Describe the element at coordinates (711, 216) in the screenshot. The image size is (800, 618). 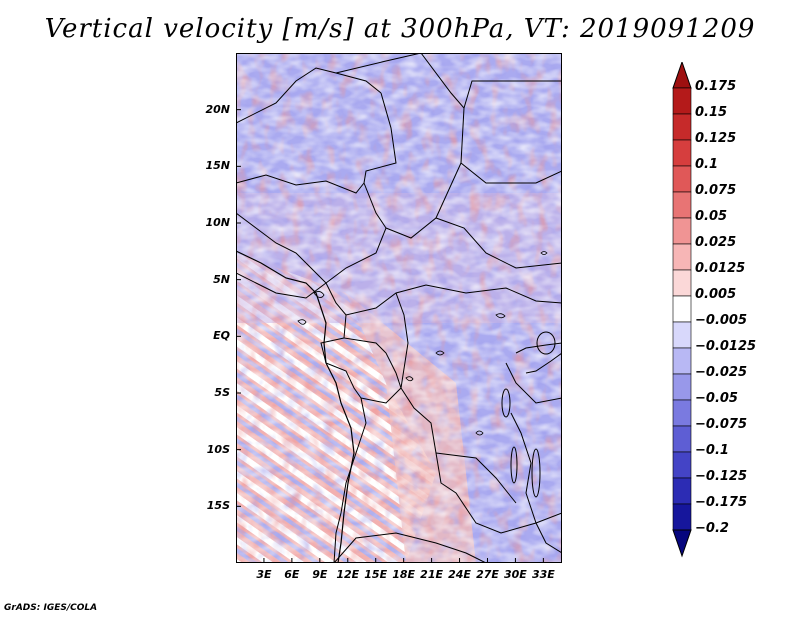
I see `colorbar-label: 0.05` at that location.